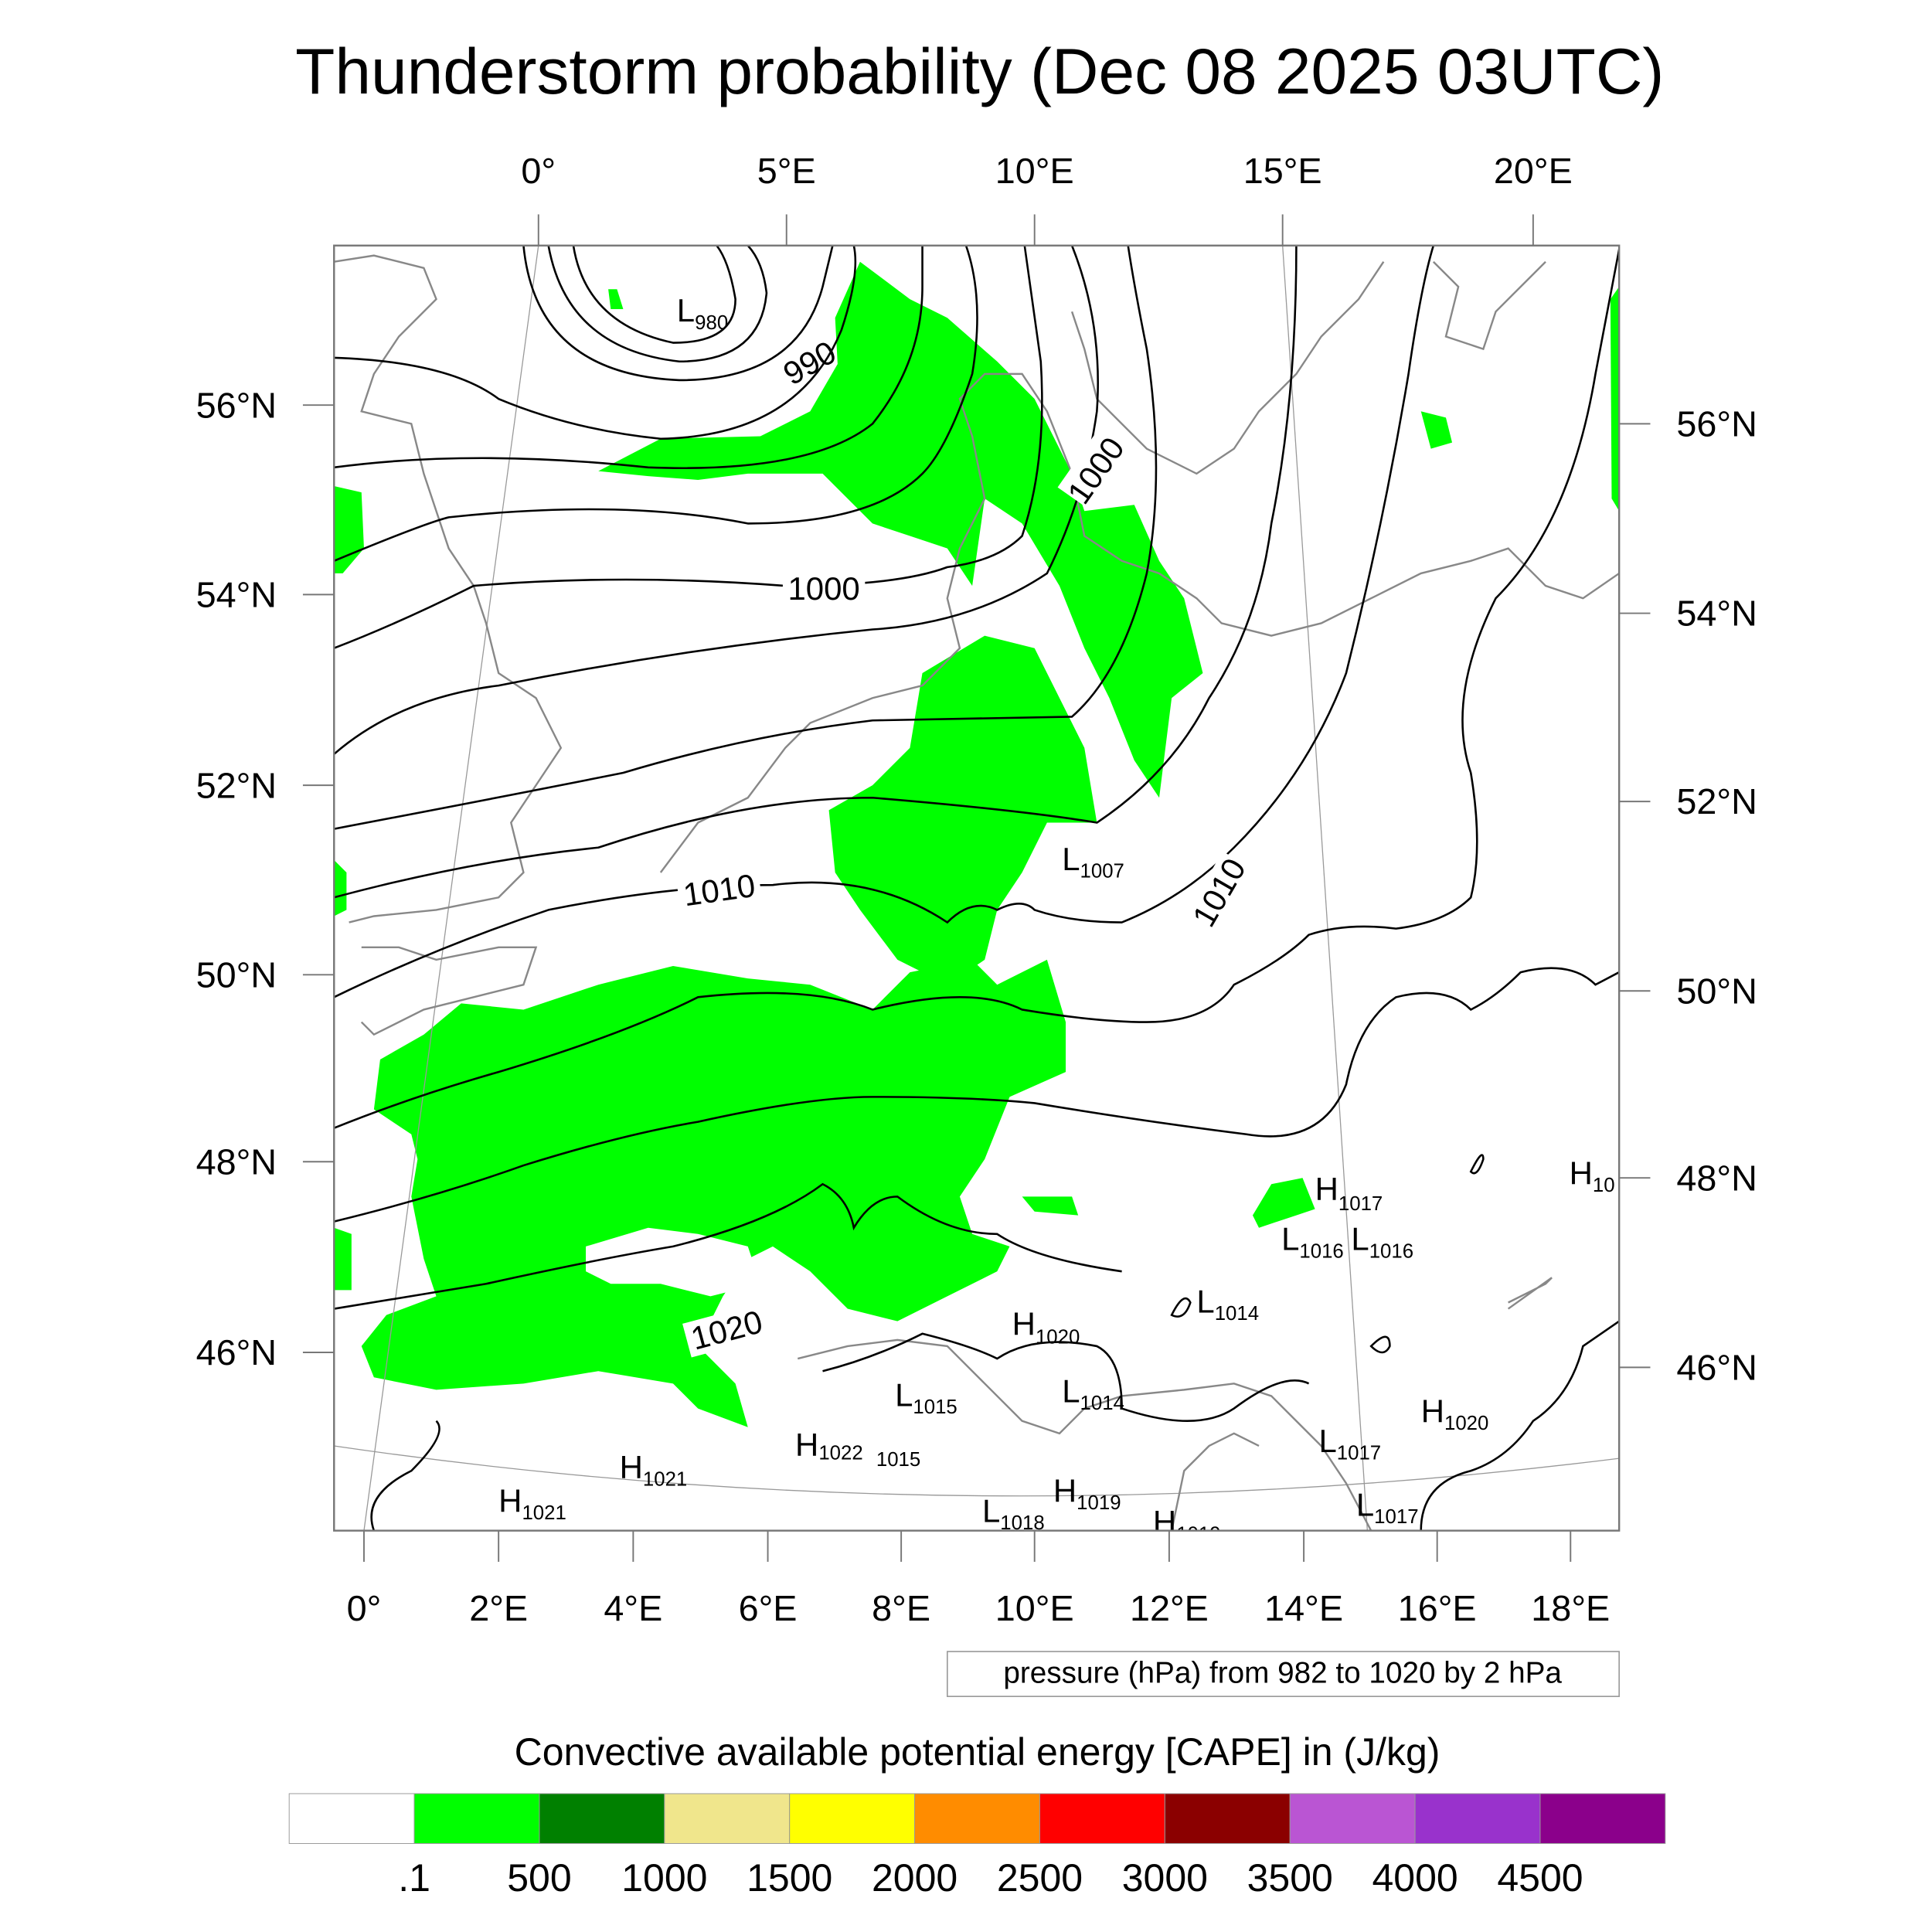 The height and width of the screenshot is (1932, 1932). Describe the element at coordinates (1170, 1608) in the screenshot. I see `lon-label: 12°E` at that location.